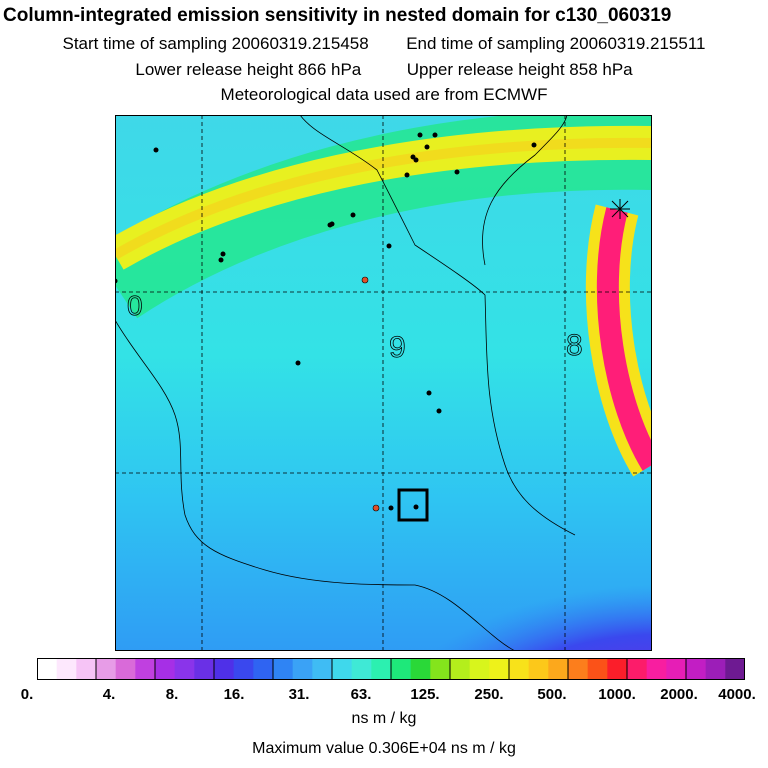 Image resolution: width=768 pixels, height=768 pixels. What do you see at coordinates (453, 558) in the screenshot?
I see `low-sensitivity-region` at bounding box center [453, 558].